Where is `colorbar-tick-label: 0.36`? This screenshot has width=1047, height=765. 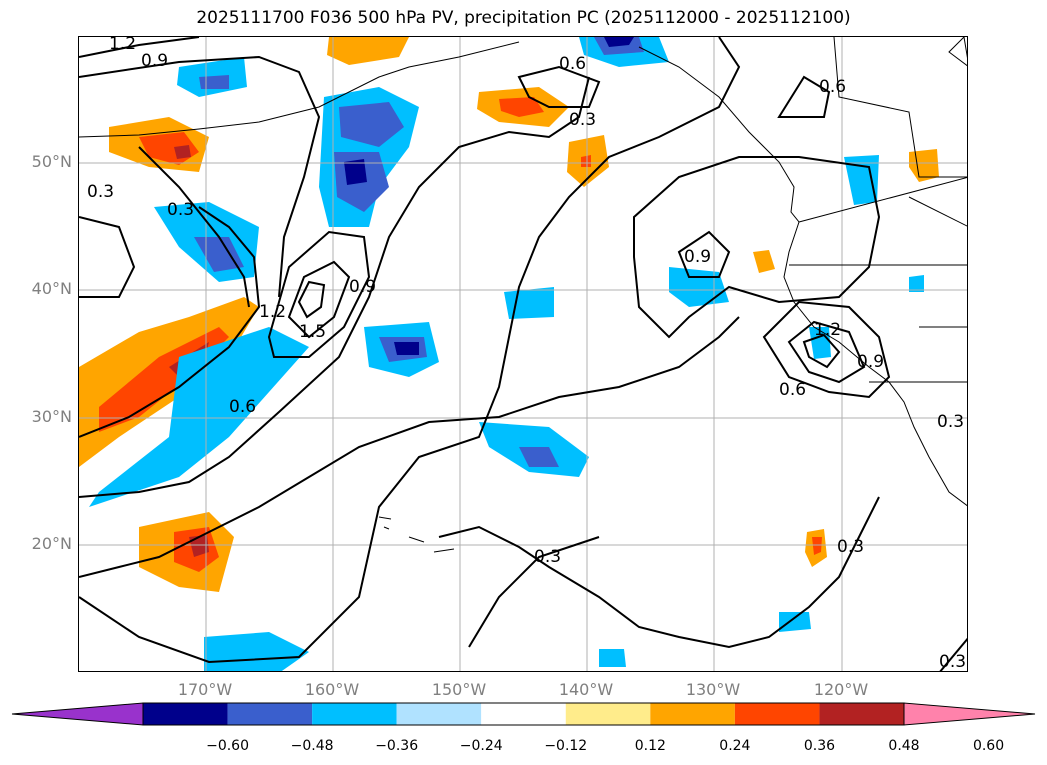 colorbar-tick-label: 0.36 is located at coordinates (819, 746).